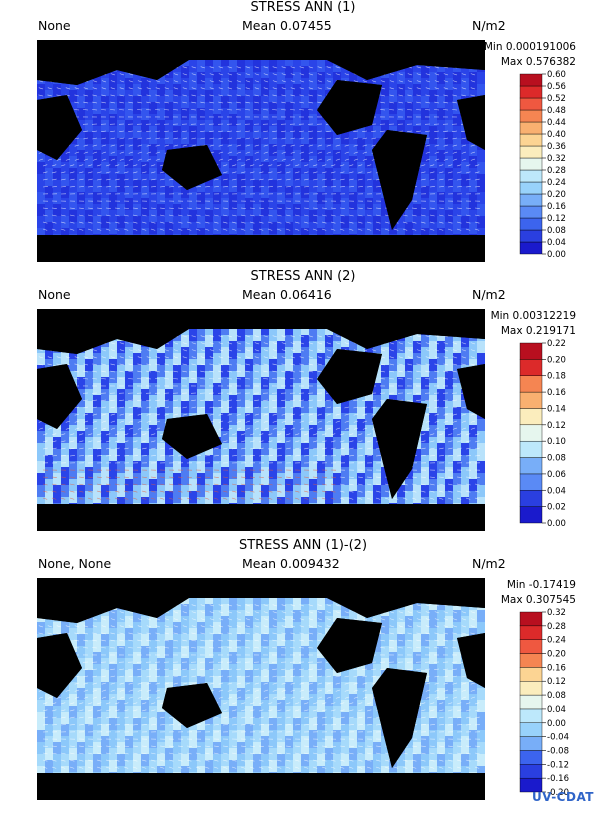 This screenshot has height=814, width=606. What do you see at coordinates (556, 183) in the screenshot?
I see `colorbar-tick-label: 0.24` at bounding box center [556, 183].